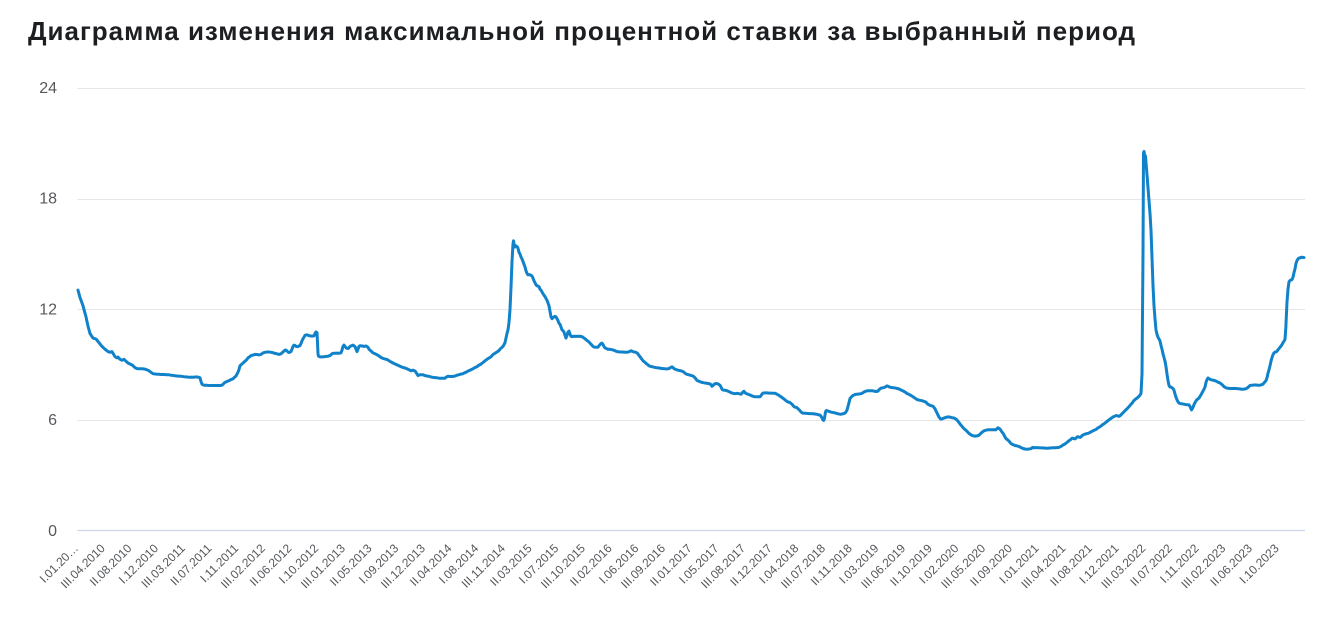  Describe the element at coordinates (48, 199) in the screenshot. I see `svg-text: 18` at that location.